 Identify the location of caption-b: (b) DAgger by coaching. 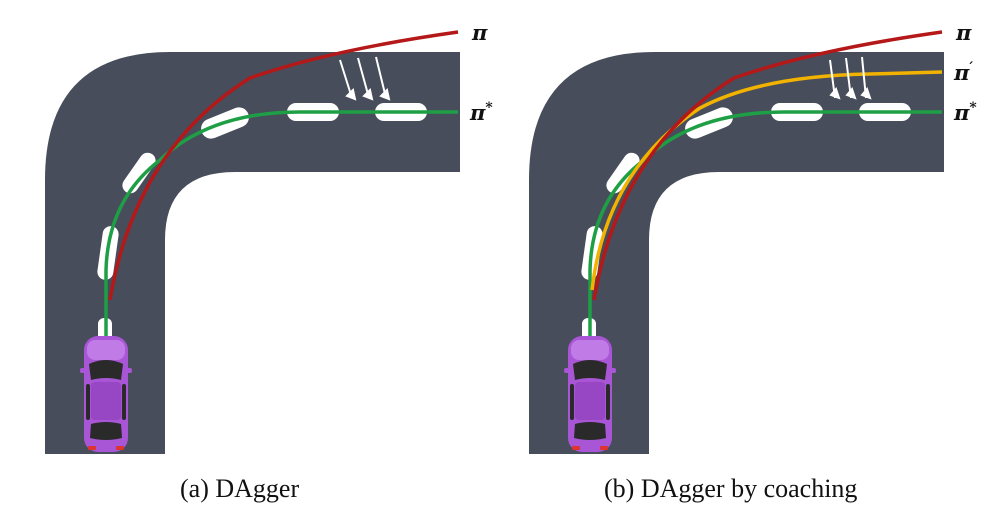
(731, 488).